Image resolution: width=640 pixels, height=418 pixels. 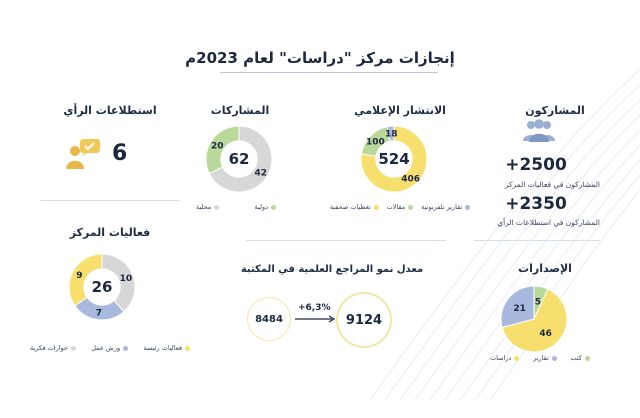 I want to click on donut-total: 62, so click(x=239, y=159).